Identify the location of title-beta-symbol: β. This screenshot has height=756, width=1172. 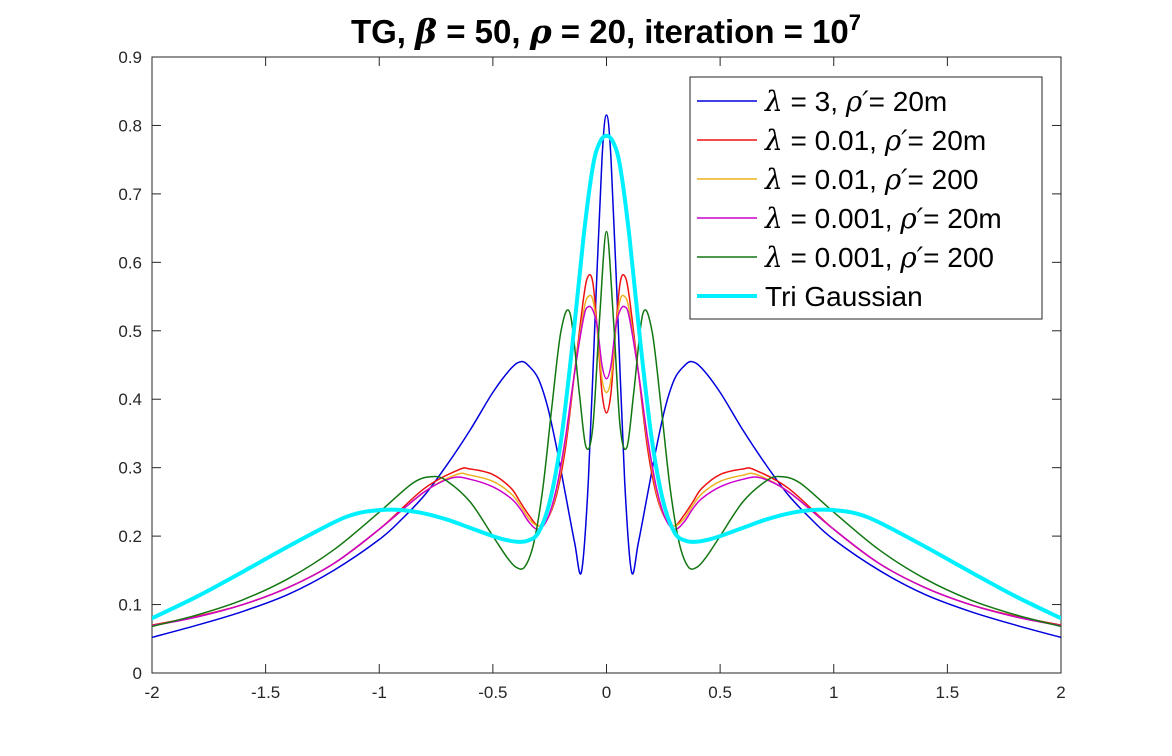
(425, 31).